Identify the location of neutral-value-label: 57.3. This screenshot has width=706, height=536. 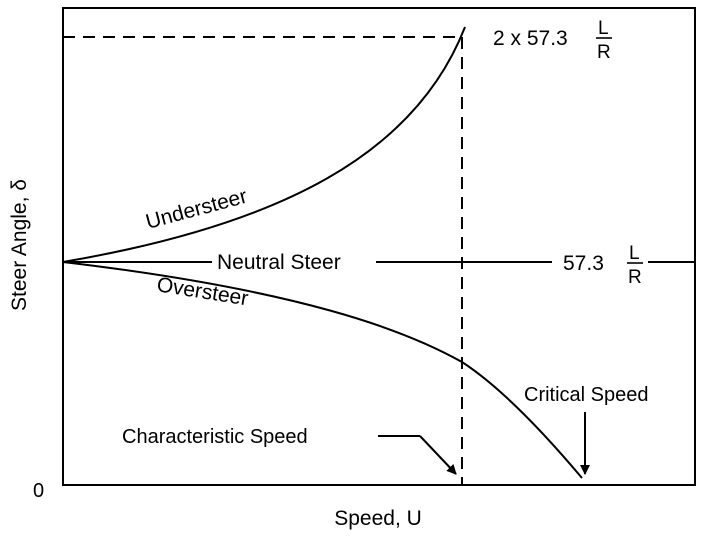
(583, 263).